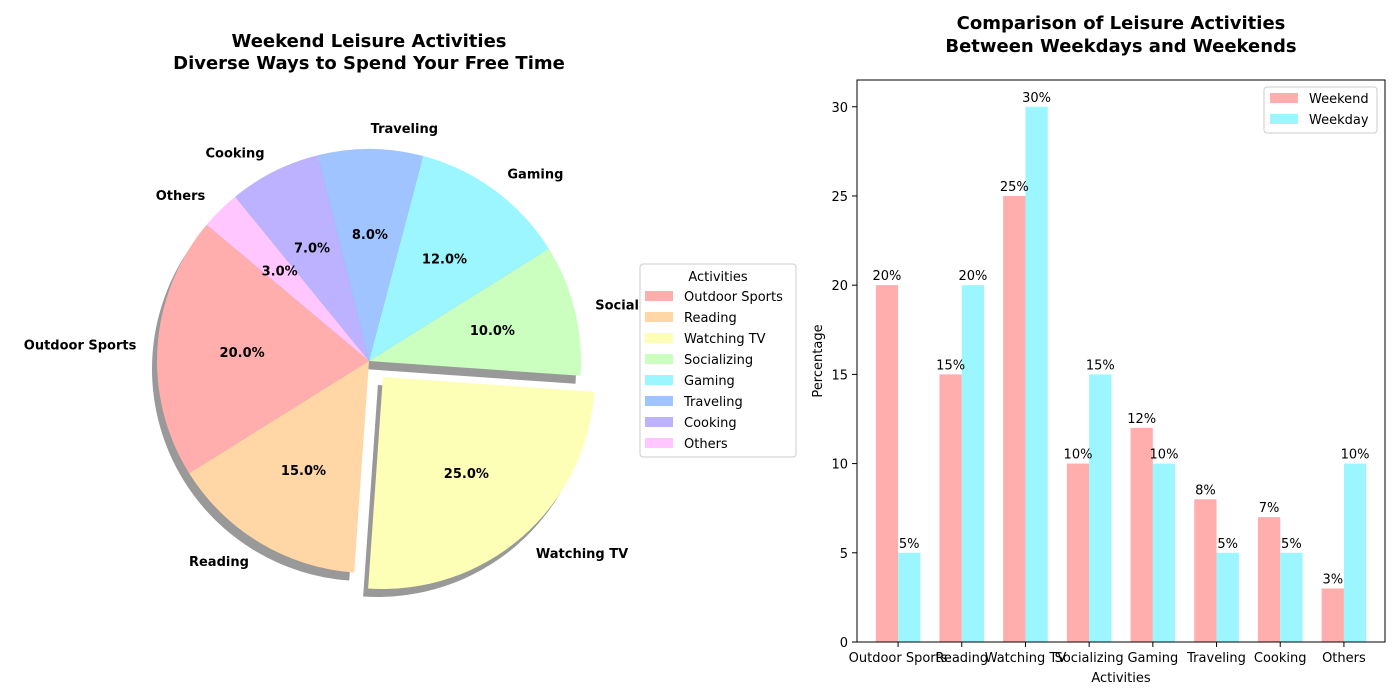  I want to click on y-tick-label-5: 5, so click(844, 554).